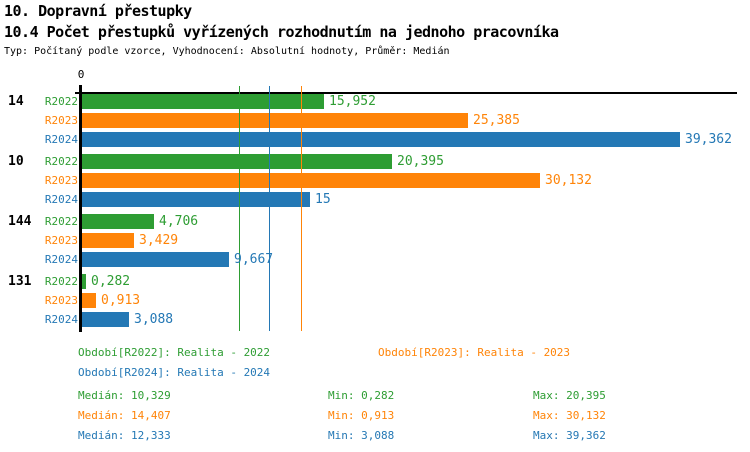 Image resolution: width=750 pixels, height=452 pixels. What do you see at coordinates (80, 208) in the screenshot?
I see `y-axis-line` at bounding box center [80, 208].